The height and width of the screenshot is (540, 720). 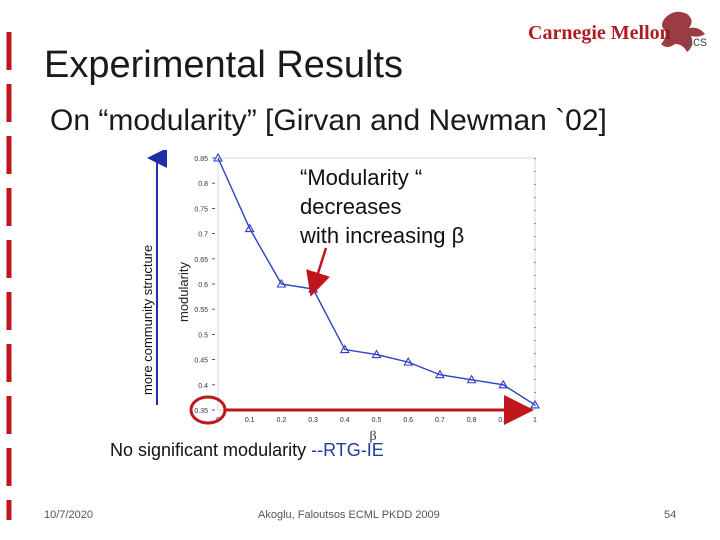 I want to click on y-tick-label: 0.7, so click(x=203, y=235).